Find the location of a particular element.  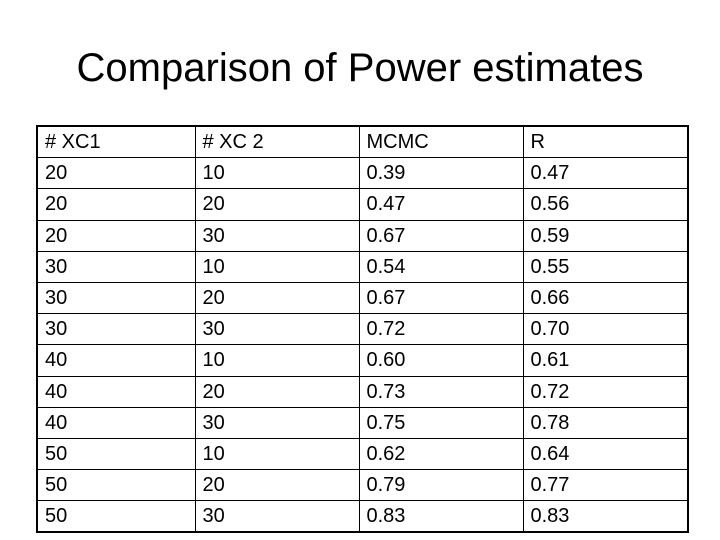

table-row: 50 30 0.83 0.83 is located at coordinates (362, 516).